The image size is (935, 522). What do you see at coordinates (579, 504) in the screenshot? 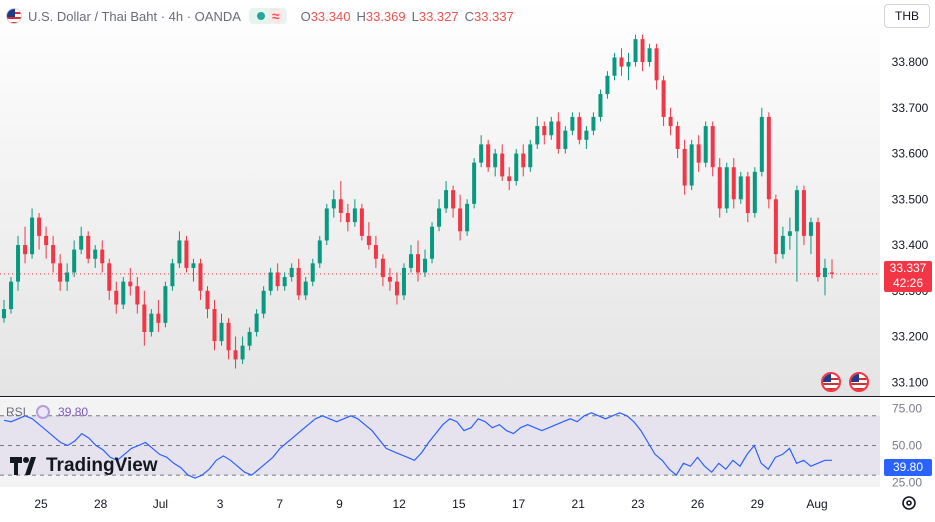
I see `time-axis-tick: 21` at bounding box center [579, 504].